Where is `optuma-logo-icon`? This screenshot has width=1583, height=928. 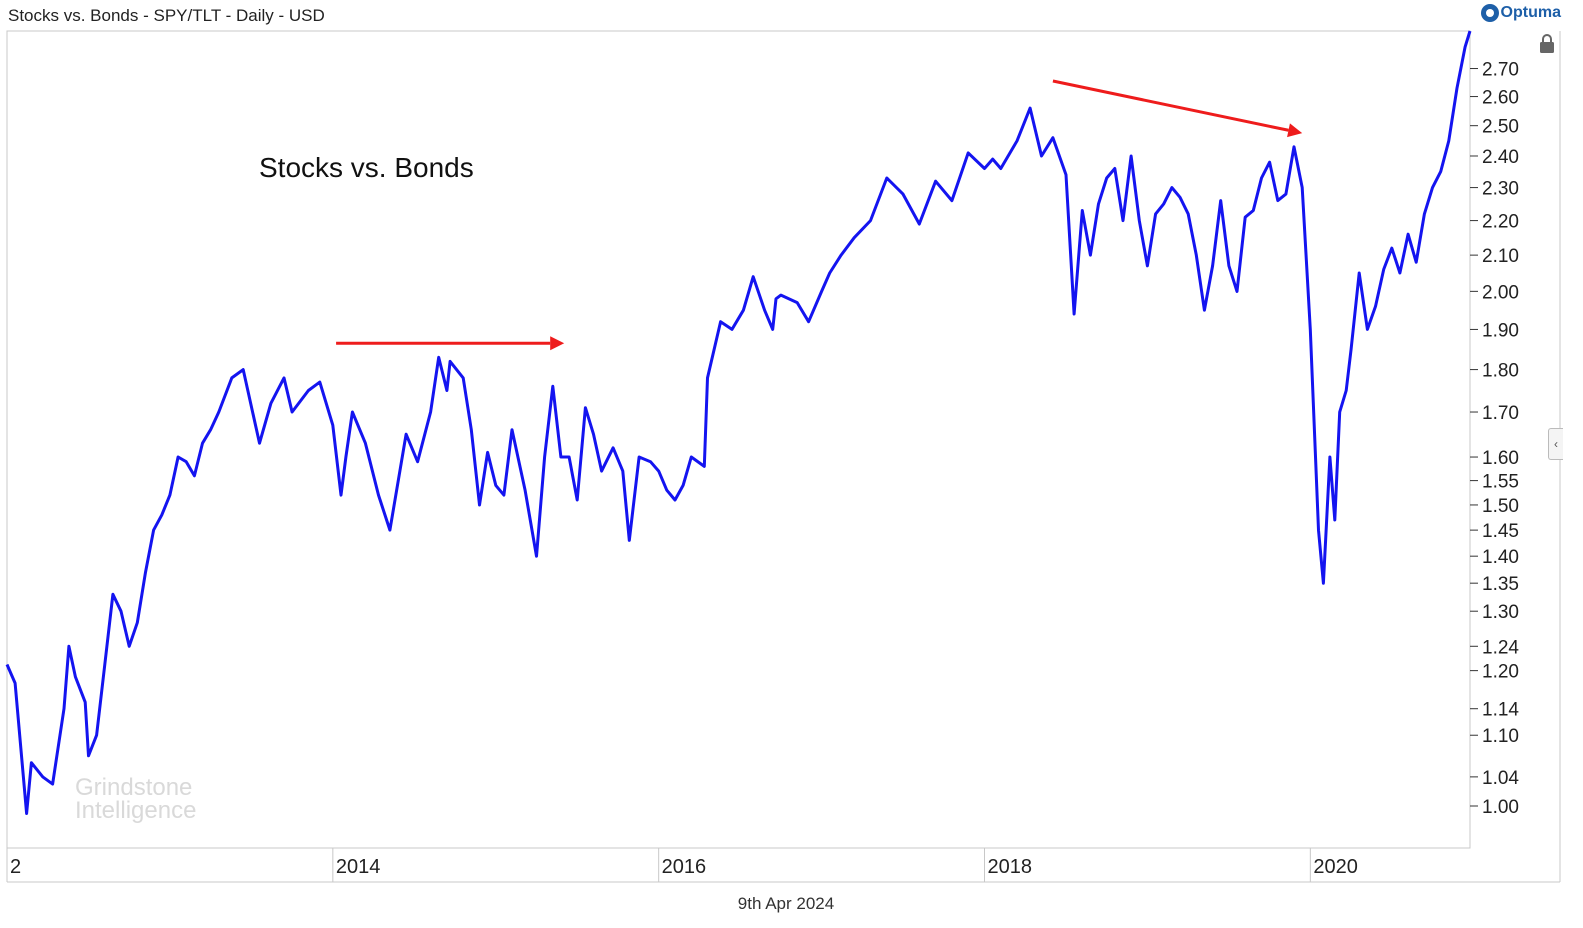
optuma-logo-icon is located at coordinates (1489, 13).